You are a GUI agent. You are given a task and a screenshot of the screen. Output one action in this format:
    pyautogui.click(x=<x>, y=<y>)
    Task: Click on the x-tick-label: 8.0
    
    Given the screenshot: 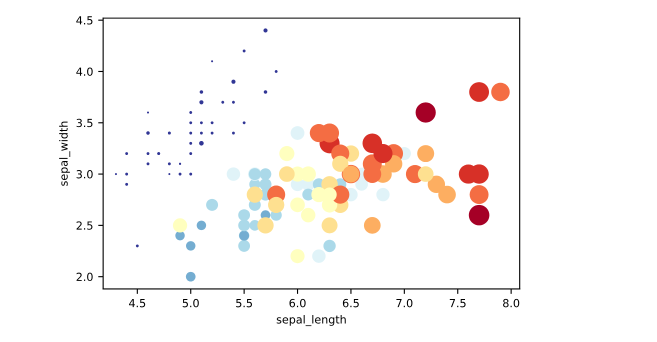 What is the action you would take?
    pyautogui.click(x=511, y=303)
    